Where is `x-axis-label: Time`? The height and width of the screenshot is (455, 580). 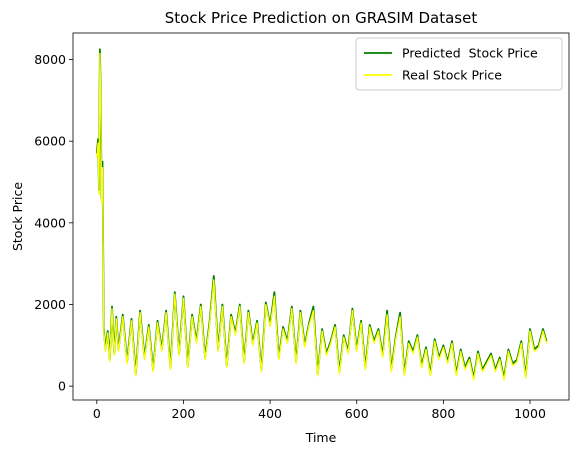 x-axis-label: Time is located at coordinates (321, 437).